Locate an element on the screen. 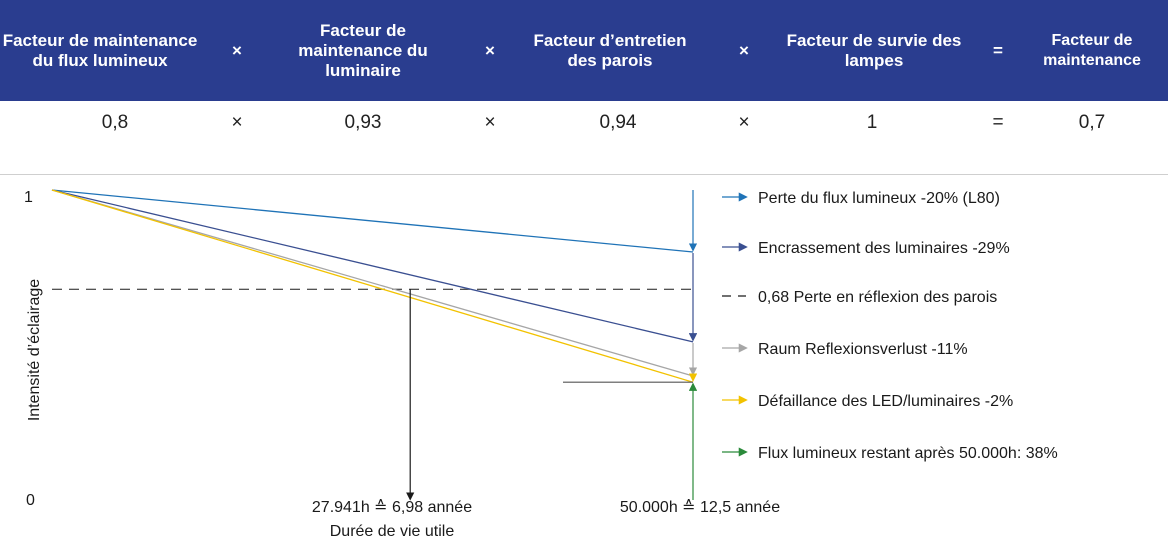 The image size is (1168, 550). header-luminaire-maintenance: Facteur de maintenance du luminaire is located at coordinates (363, 50).